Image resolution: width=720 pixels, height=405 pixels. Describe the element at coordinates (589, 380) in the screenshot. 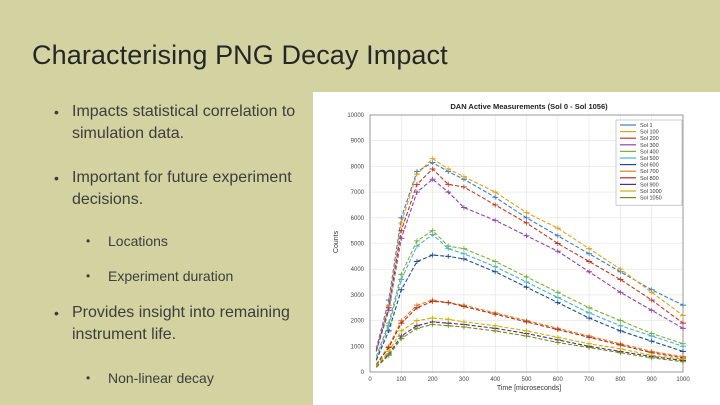

I see `x-tick-label: 700` at that location.